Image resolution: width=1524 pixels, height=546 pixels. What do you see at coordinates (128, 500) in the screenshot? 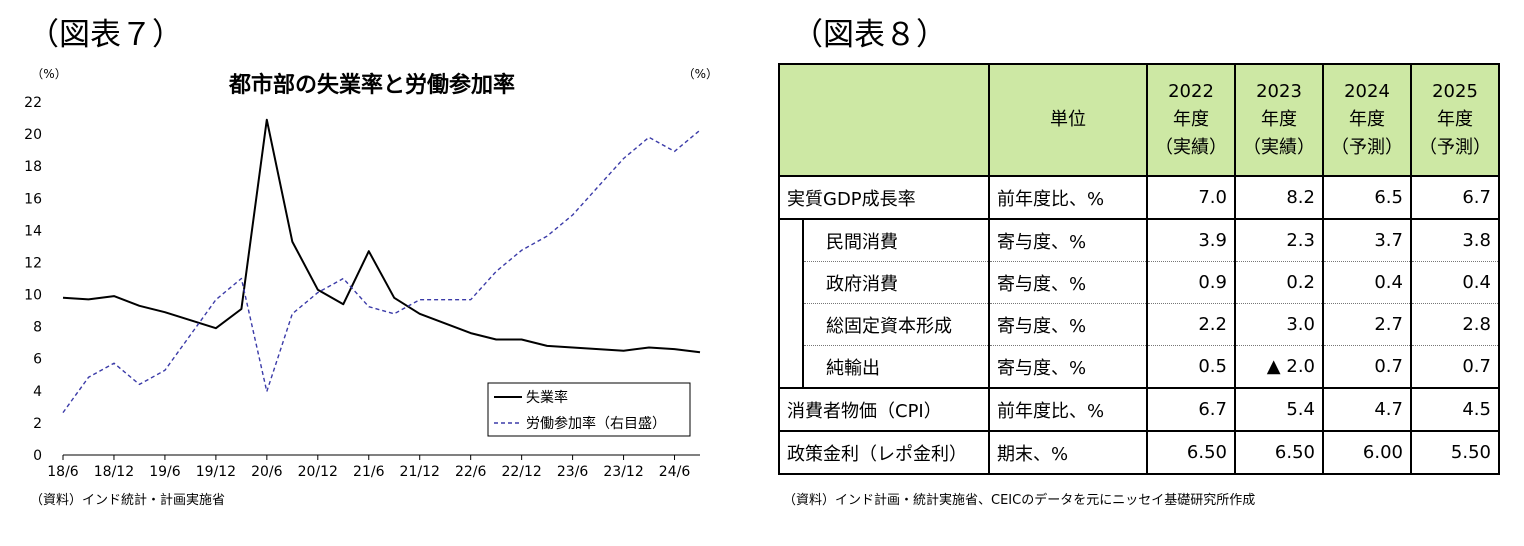
I see `figure7-source: （資料）インド統計・計画実施省` at bounding box center [128, 500].